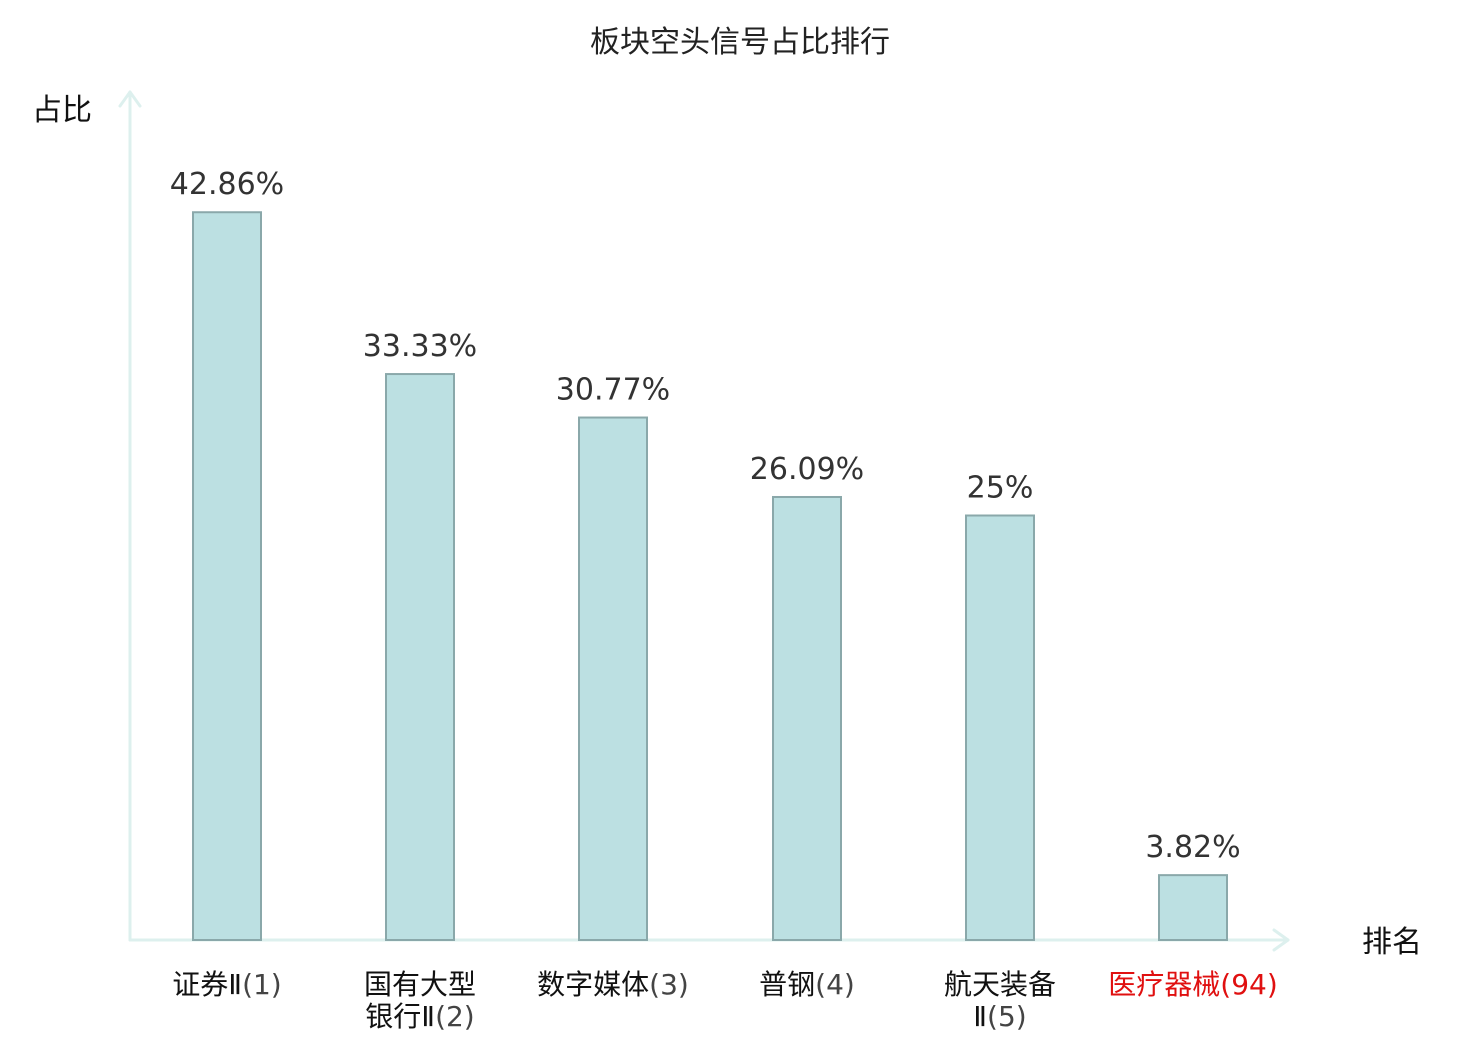 This screenshot has width=1480, height=1040. Describe the element at coordinates (740, 42) in the screenshot. I see `chart-title: 板块空头信号占比排行` at that location.